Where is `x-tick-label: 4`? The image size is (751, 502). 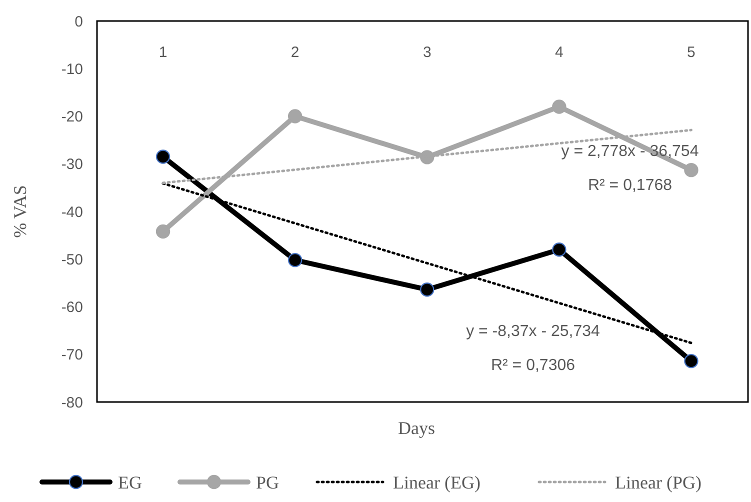
x-tick-label: 4 is located at coordinates (559, 52).